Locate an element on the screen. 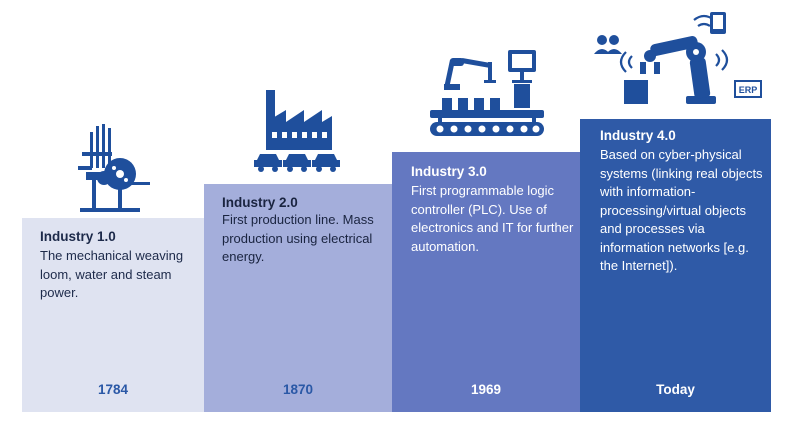 The height and width of the screenshot is (423, 785). stage-title: Industry 1.0 is located at coordinates (78, 236).